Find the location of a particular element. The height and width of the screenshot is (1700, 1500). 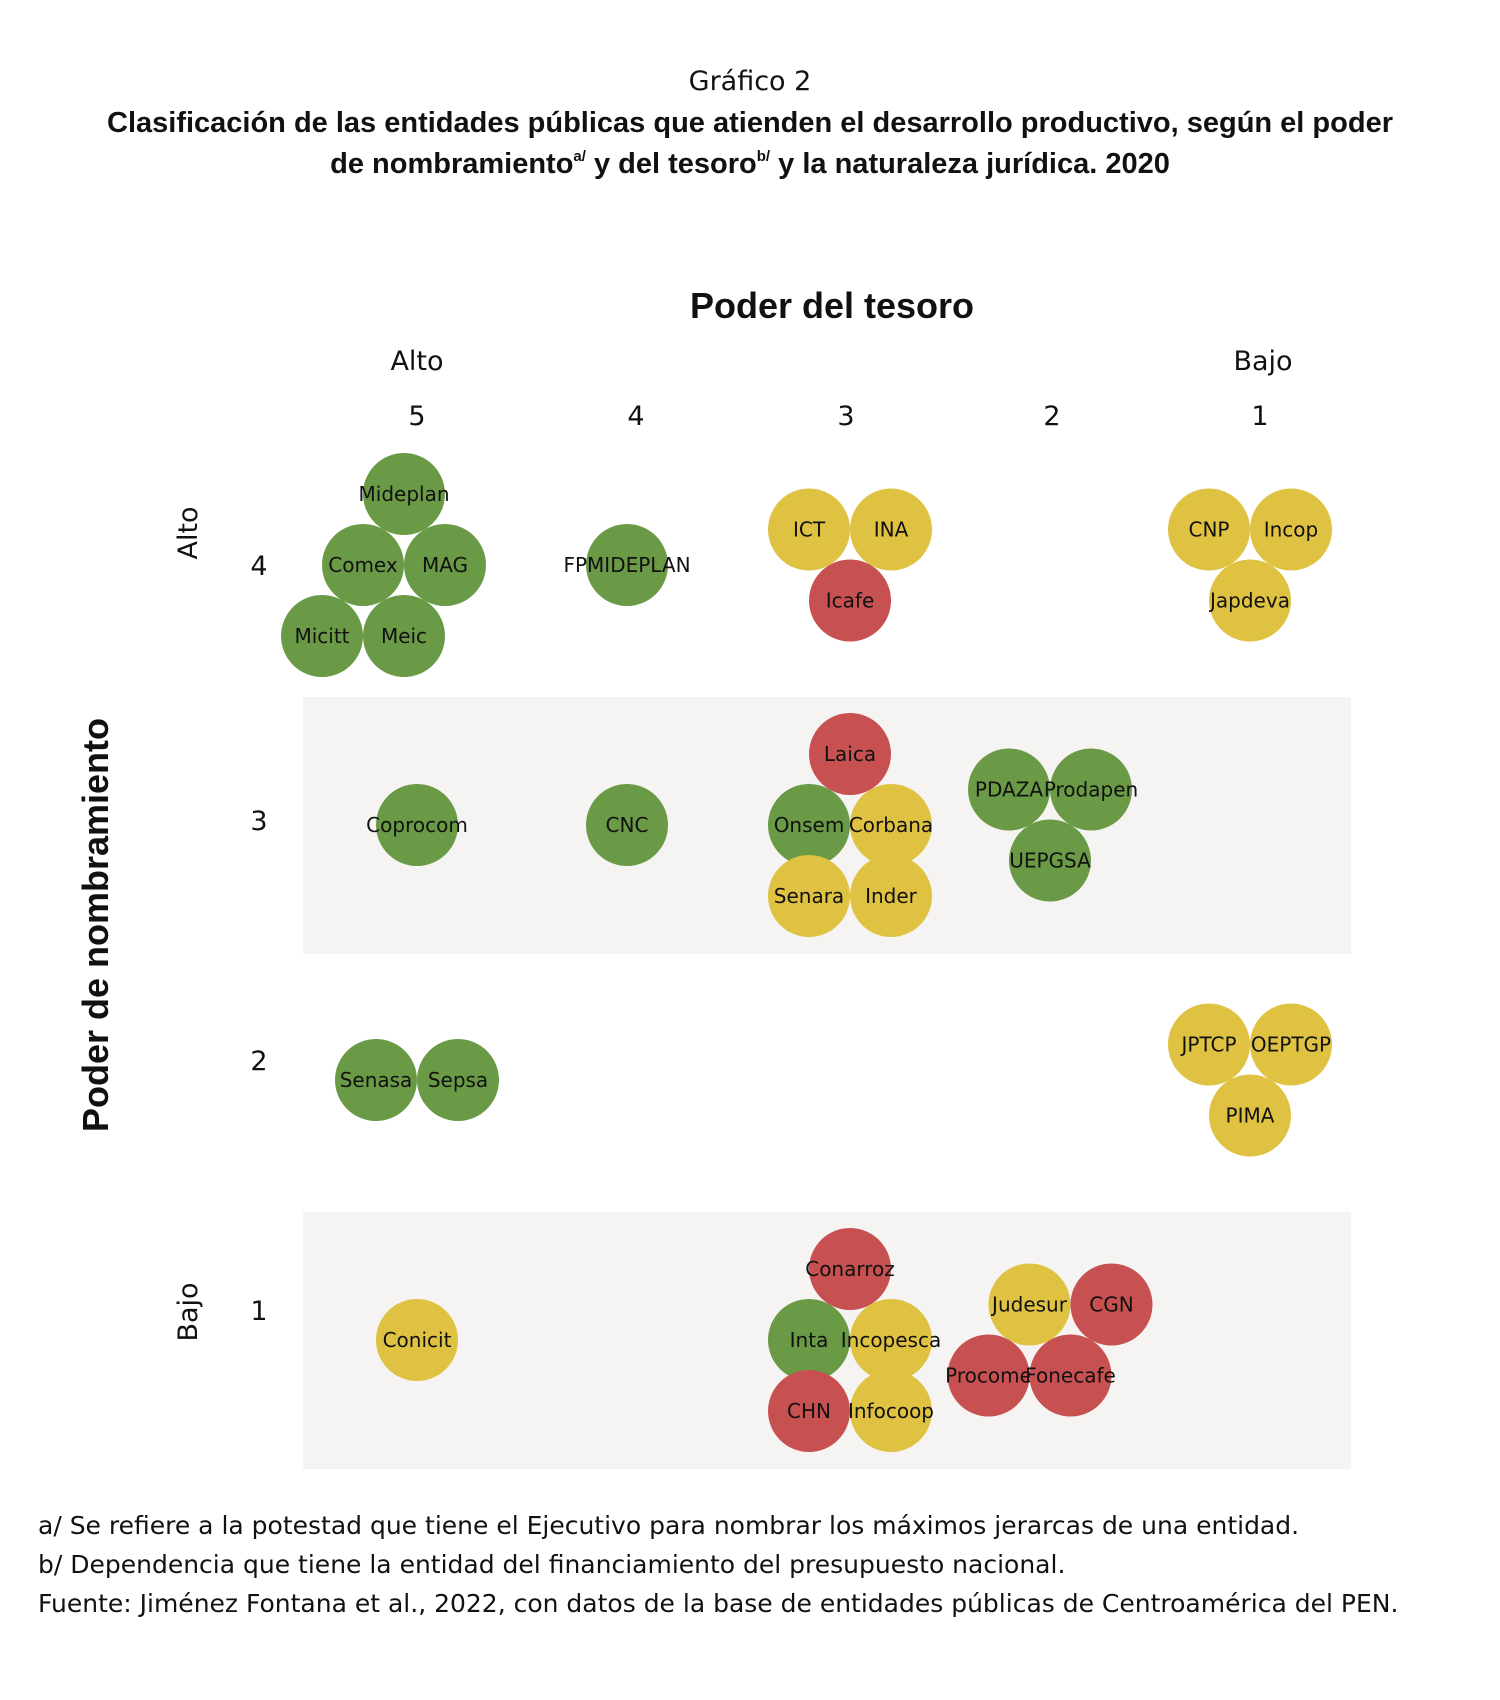

bubble-label: Conicit is located at coordinates (417, 1340).